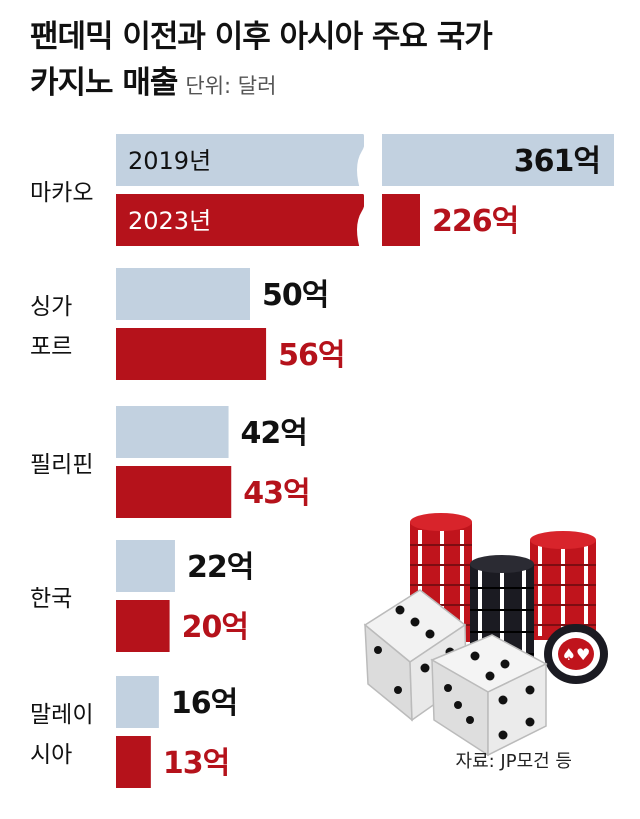 The height and width of the screenshot is (819, 640). Describe the element at coordinates (557, 161) in the screenshot. I see `value-label: 361억` at that location.